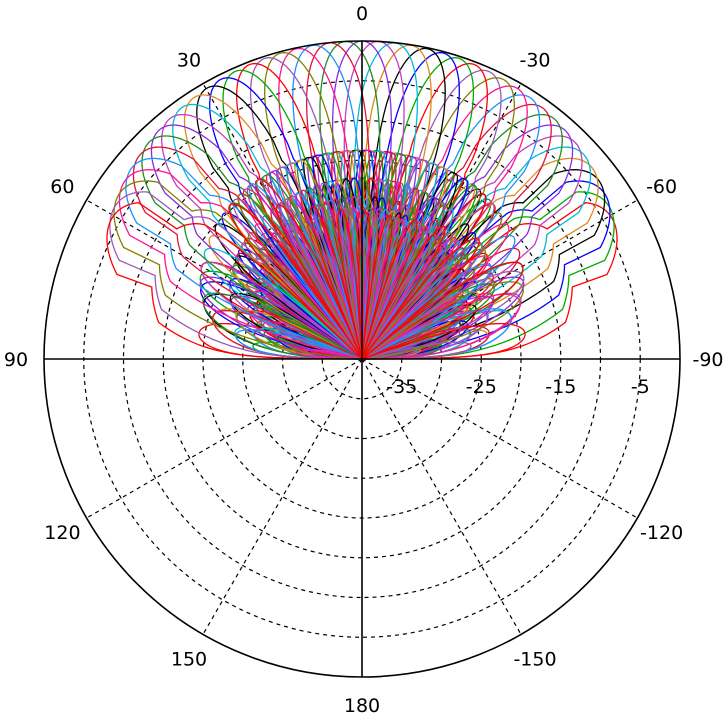  I want to click on angle-tick-label: -150, so click(534, 660).